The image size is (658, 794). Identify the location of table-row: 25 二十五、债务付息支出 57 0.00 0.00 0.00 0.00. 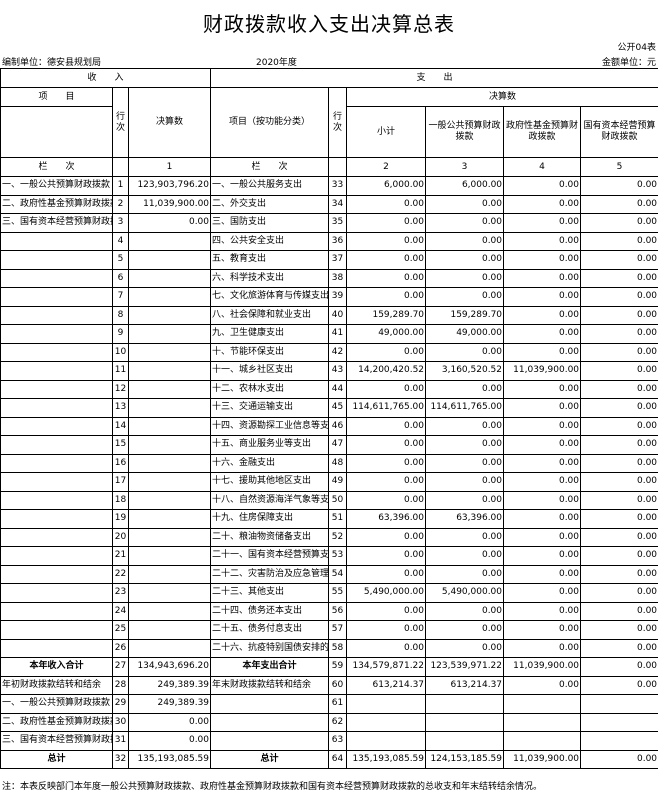
(329, 630).